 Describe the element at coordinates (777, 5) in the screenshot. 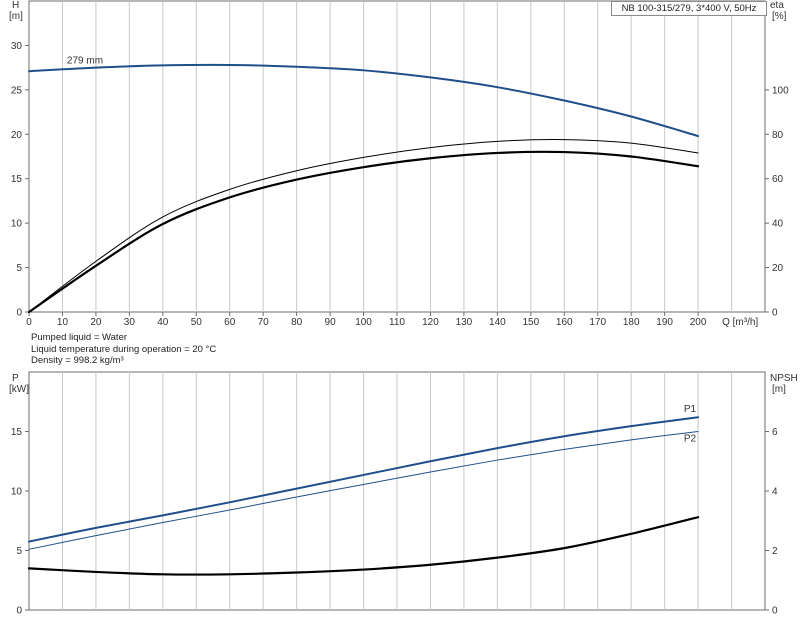

I see `top-right-axis-label: eta` at that location.